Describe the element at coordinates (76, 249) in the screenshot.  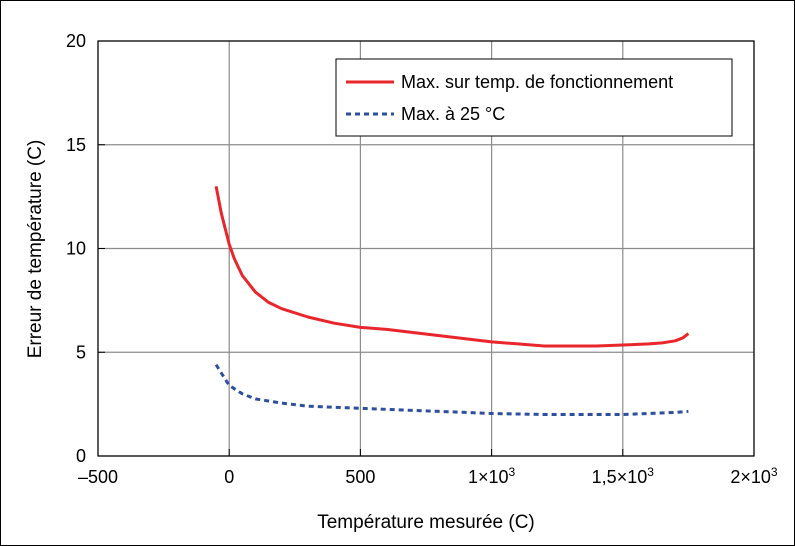
I see `y-tick-label: 10` at that location.